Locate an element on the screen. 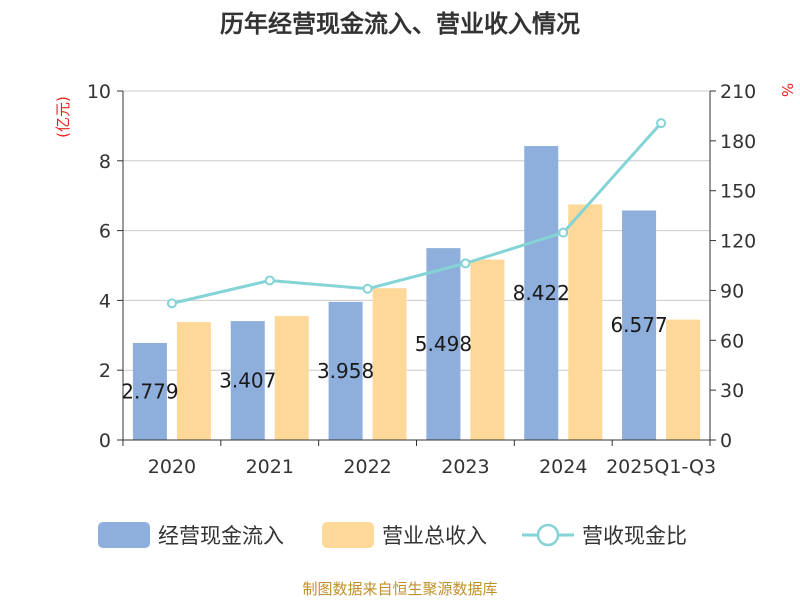 The height and width of the screenshot is (600, 800). x-tick-label: 2024 is located at coordinates (563, 467).